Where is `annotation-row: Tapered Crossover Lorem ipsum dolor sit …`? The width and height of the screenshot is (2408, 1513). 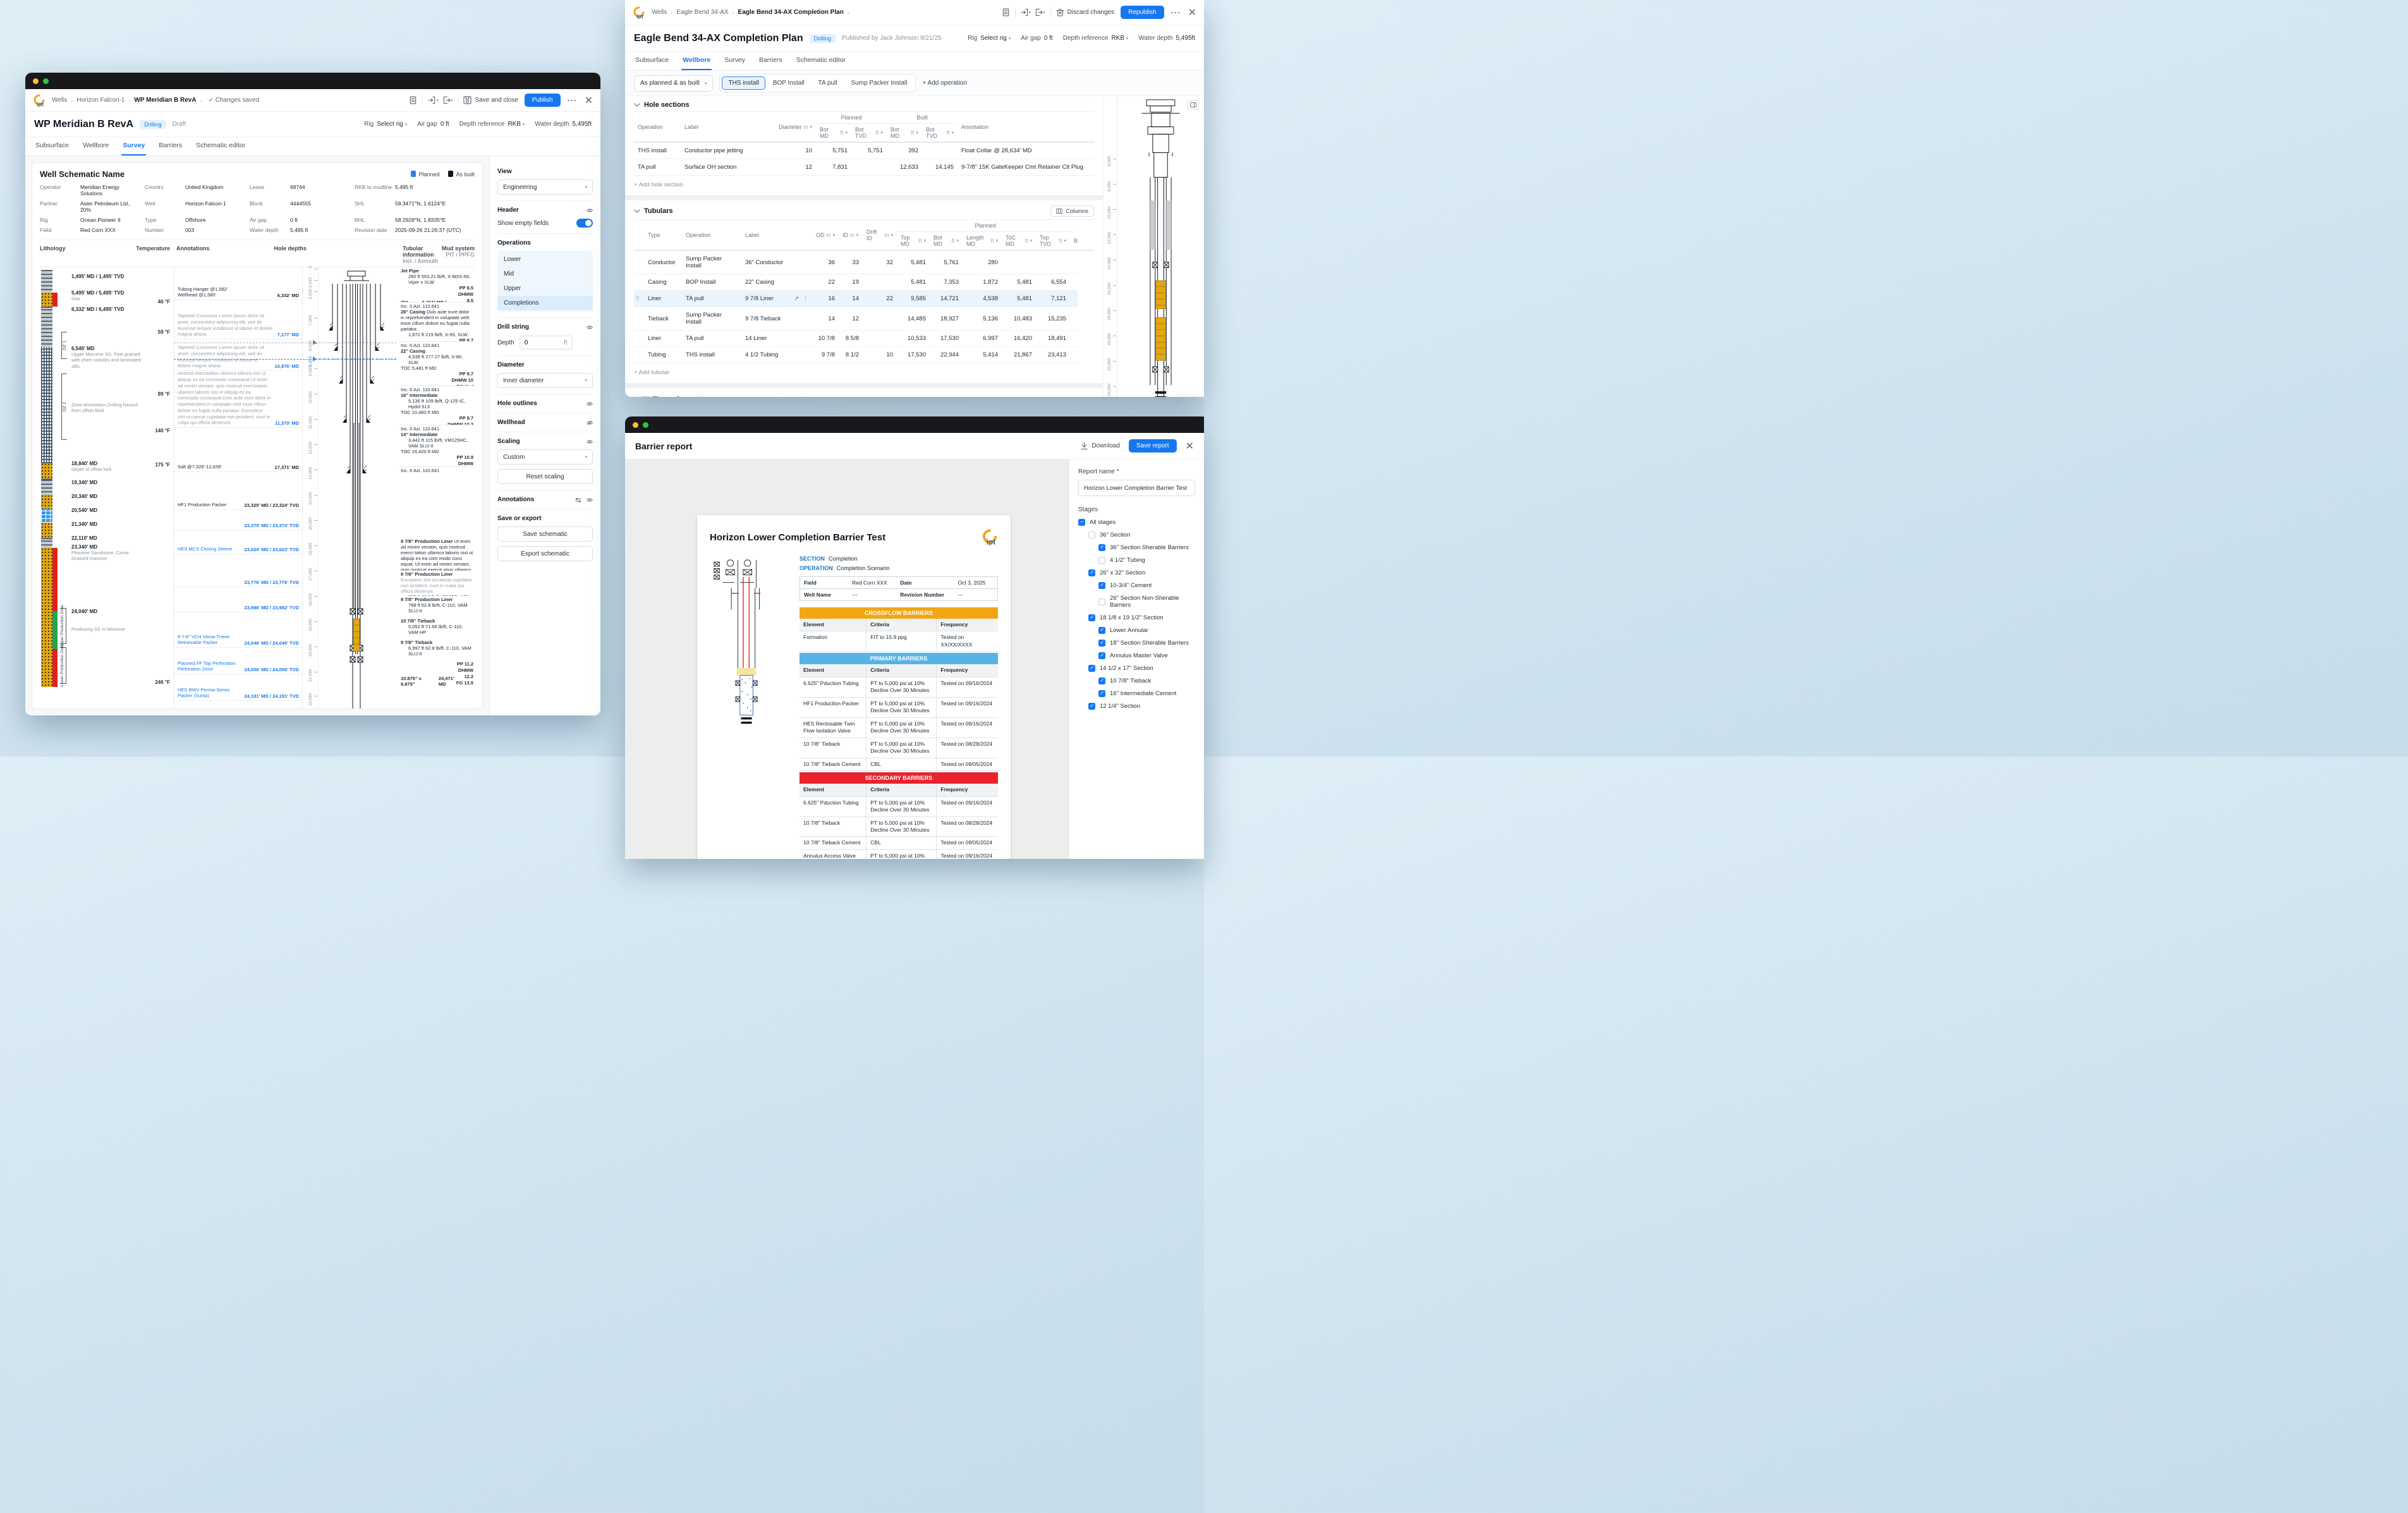
annotation-row: Tapered Crossover Lorem ipsum dolor sit … is located at coordinates (238, 355).